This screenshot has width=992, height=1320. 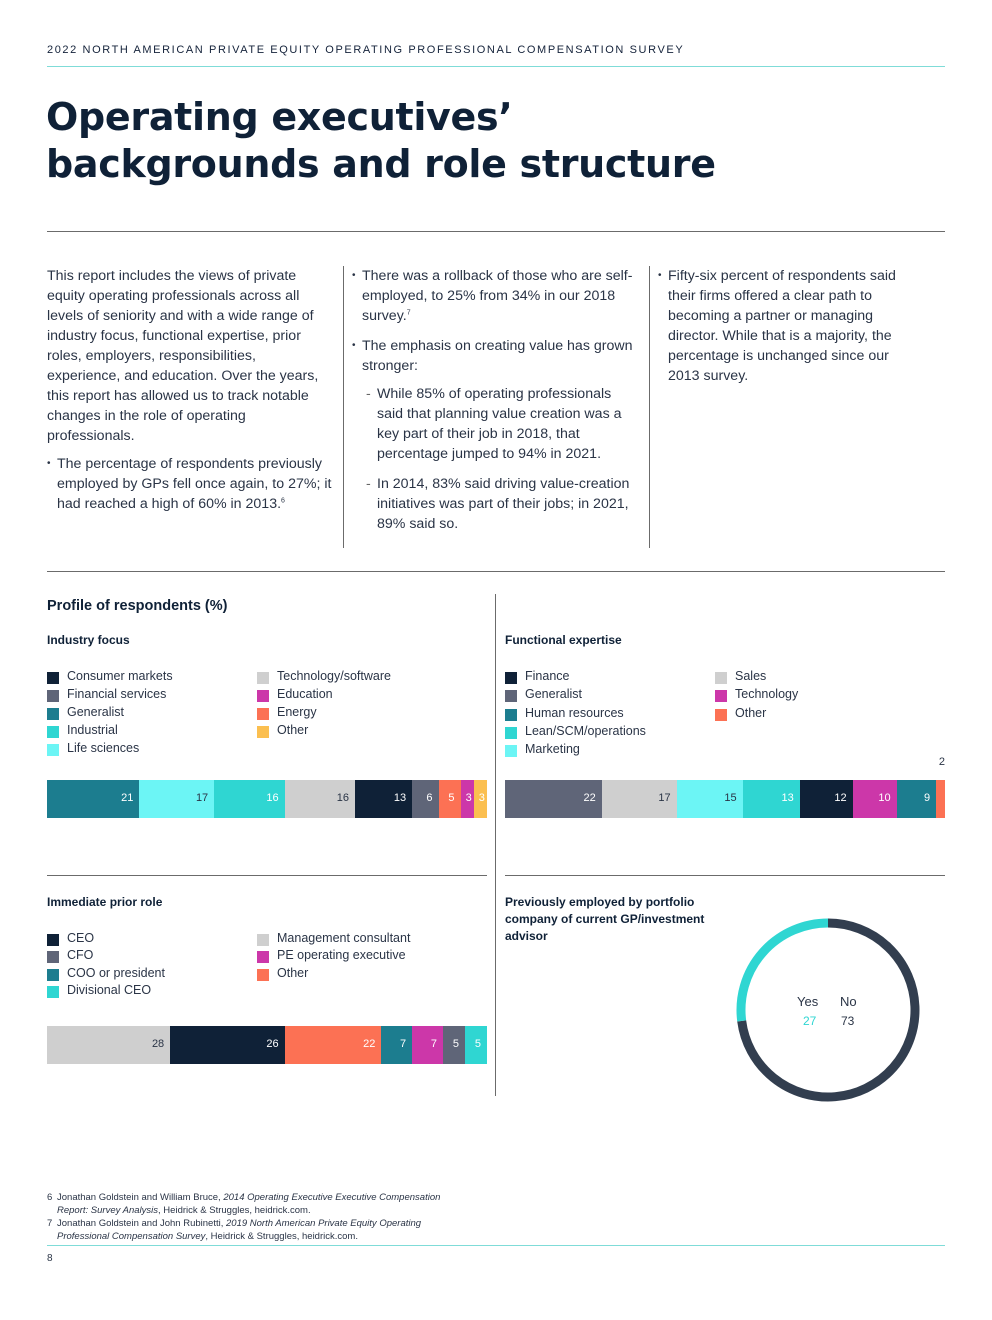 What do you see at coordinates (730, 798) in the screenshot?
I see `segment-value: 15` at bounding box center [730, 798].